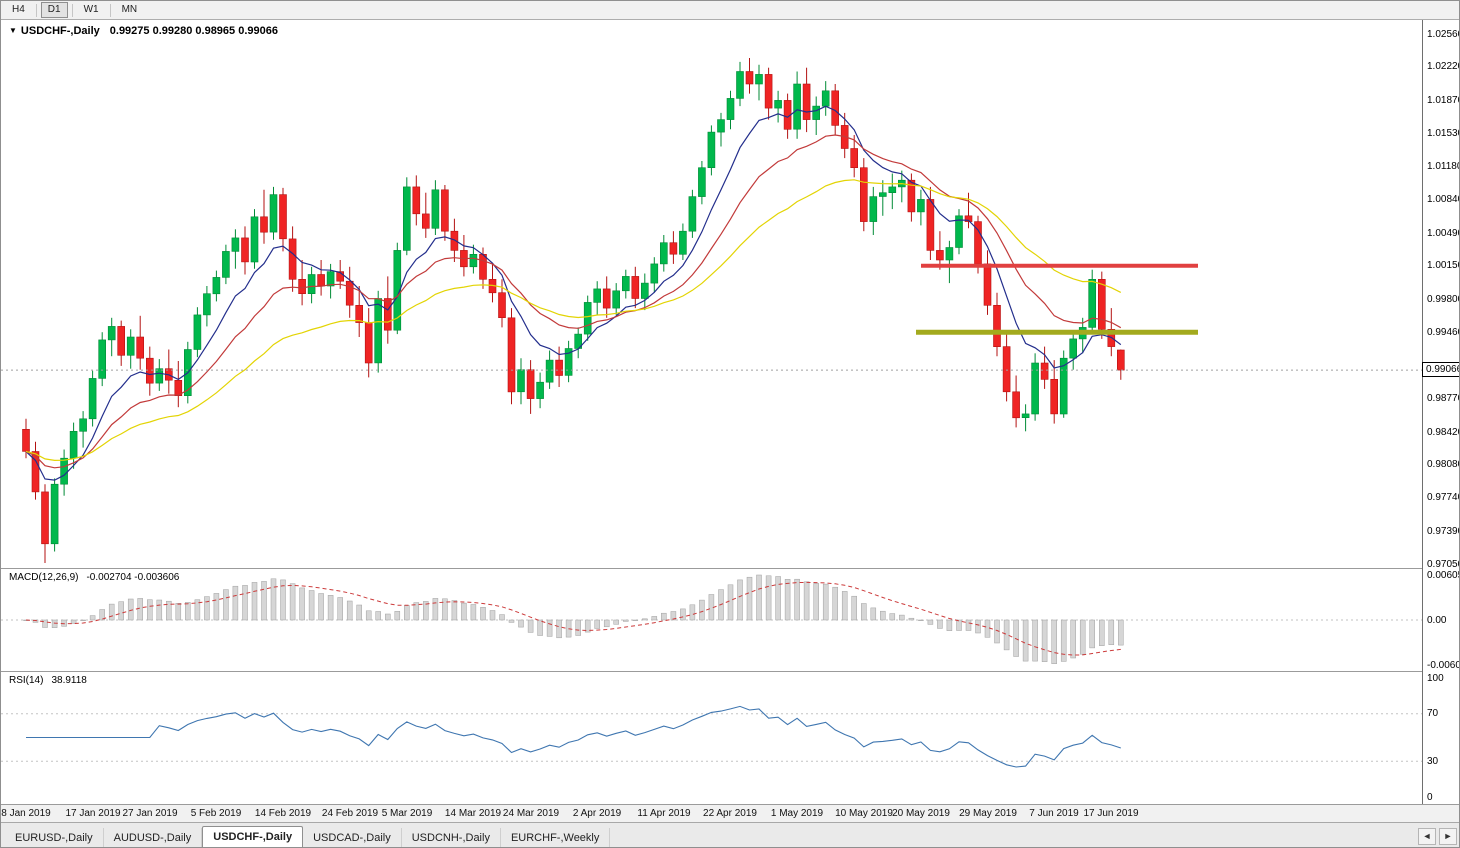  I want to click on macd-histogram, so click(573, 619).